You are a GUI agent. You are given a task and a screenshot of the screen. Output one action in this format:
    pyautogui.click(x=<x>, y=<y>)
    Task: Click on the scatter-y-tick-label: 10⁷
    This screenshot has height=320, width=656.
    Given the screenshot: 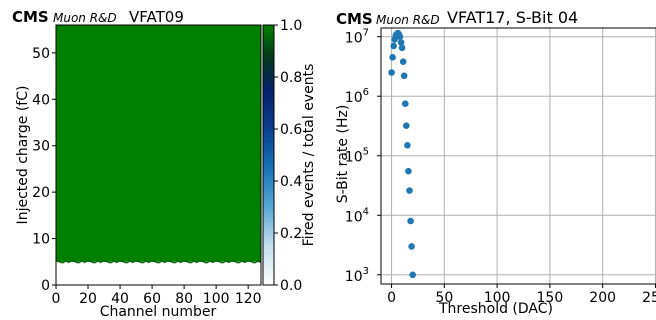 What is the action you would take?
    pyautogui.click(x=357, y=37)
    